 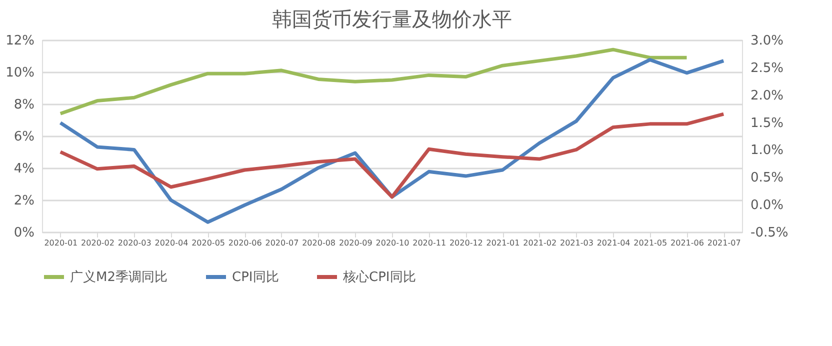 I want to click on x-tick-label: 2021-02, so click(x=540, y=243).